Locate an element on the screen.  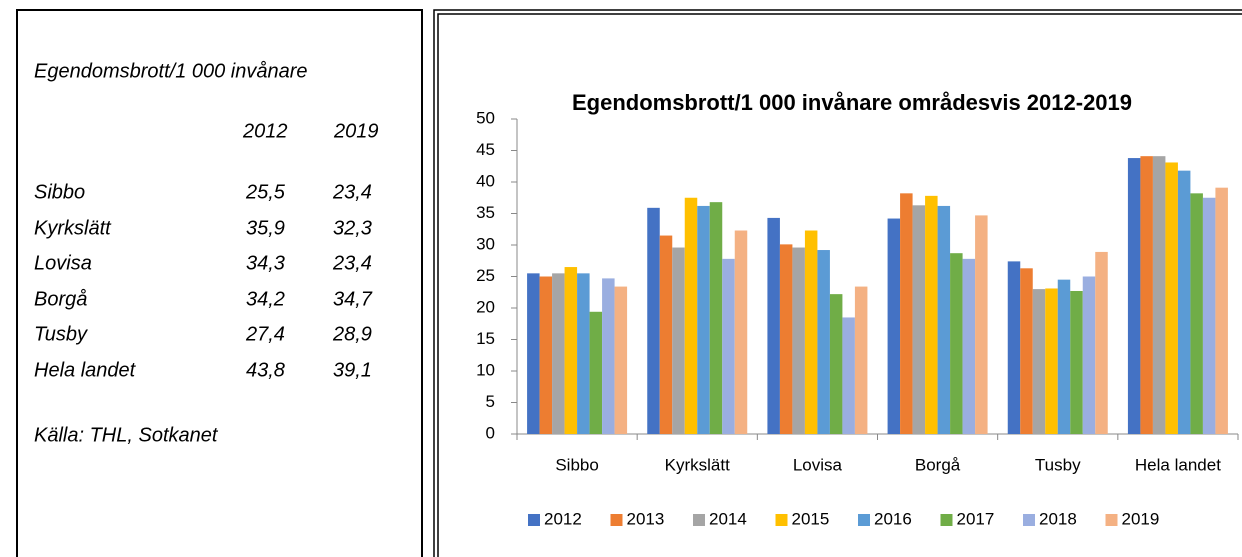
row-label: Hela landet is located at coordinates (85, 370).